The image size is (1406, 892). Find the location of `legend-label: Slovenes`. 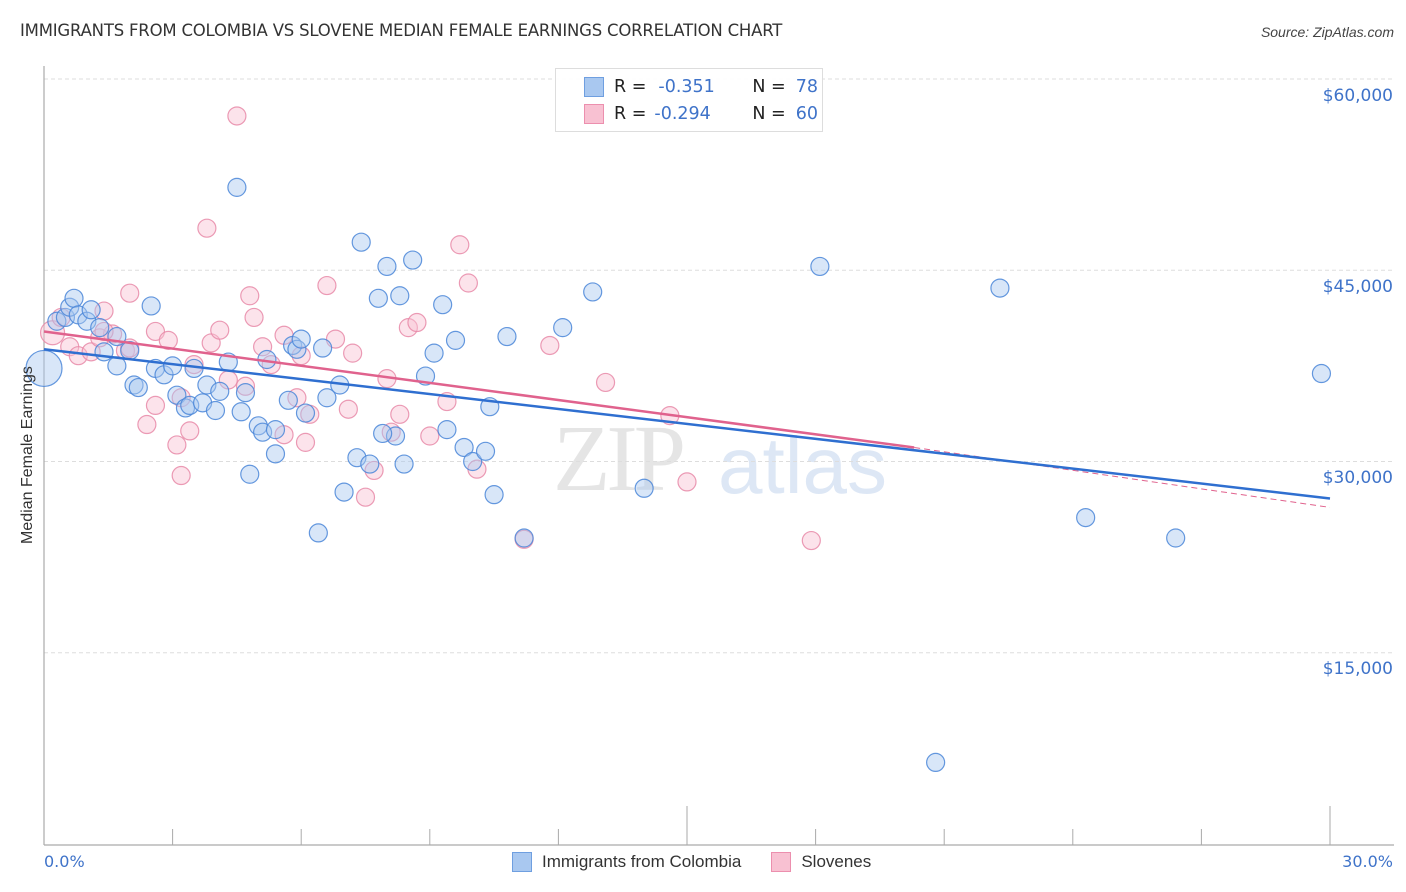

legend-label: Slovenes is located at coordinates (836, 861).